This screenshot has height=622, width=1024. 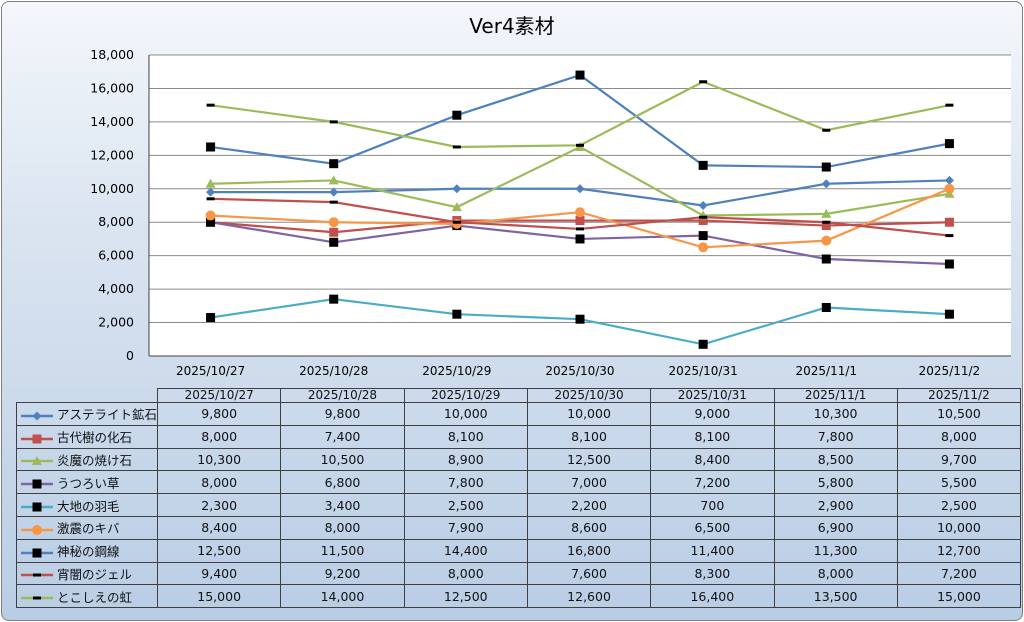 What do you see at coordinates (589, 596) in the screenshot?
I see `data-label: 12,600` at bounding box center [589, 596].